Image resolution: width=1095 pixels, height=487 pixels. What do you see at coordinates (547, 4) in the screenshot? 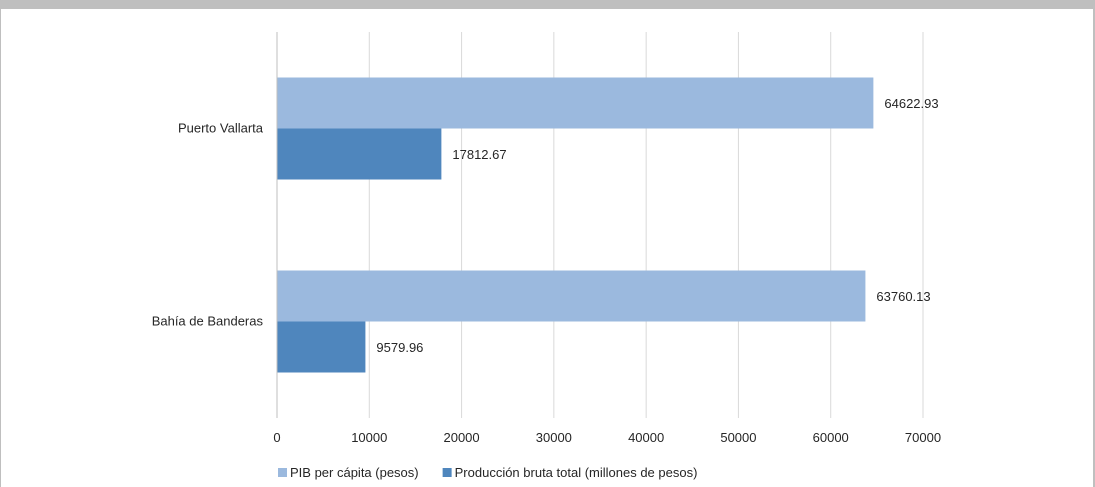
I see `top-border` at bounding box center [547, 4].